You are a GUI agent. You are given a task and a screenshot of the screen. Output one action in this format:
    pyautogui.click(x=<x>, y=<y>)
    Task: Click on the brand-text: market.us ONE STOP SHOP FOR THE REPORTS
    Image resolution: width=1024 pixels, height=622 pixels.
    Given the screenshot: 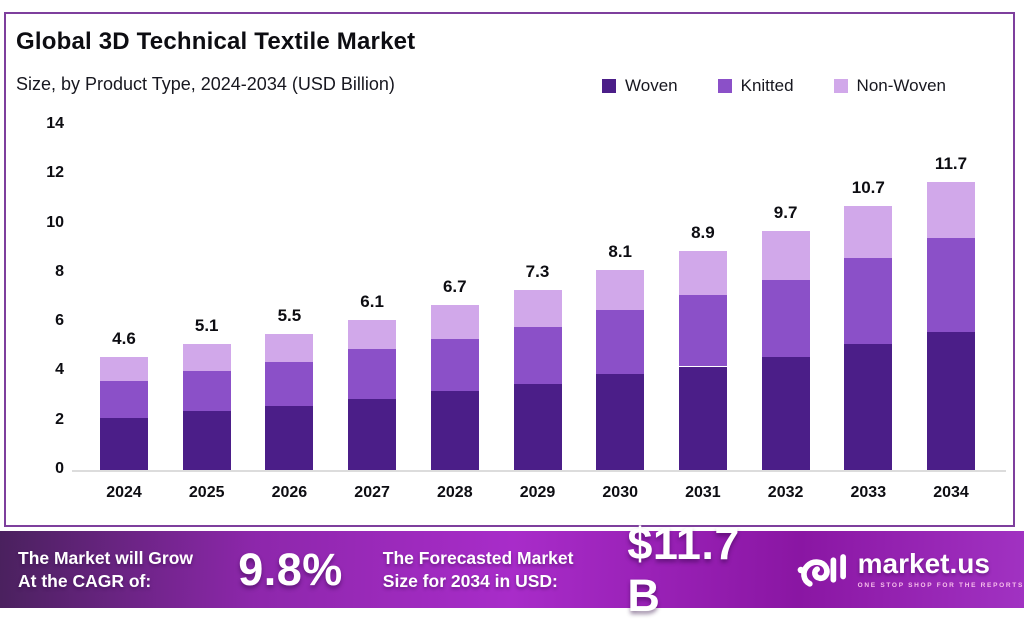 What is the action you would take?
    pyautogui.click(x=940, y=569)
    